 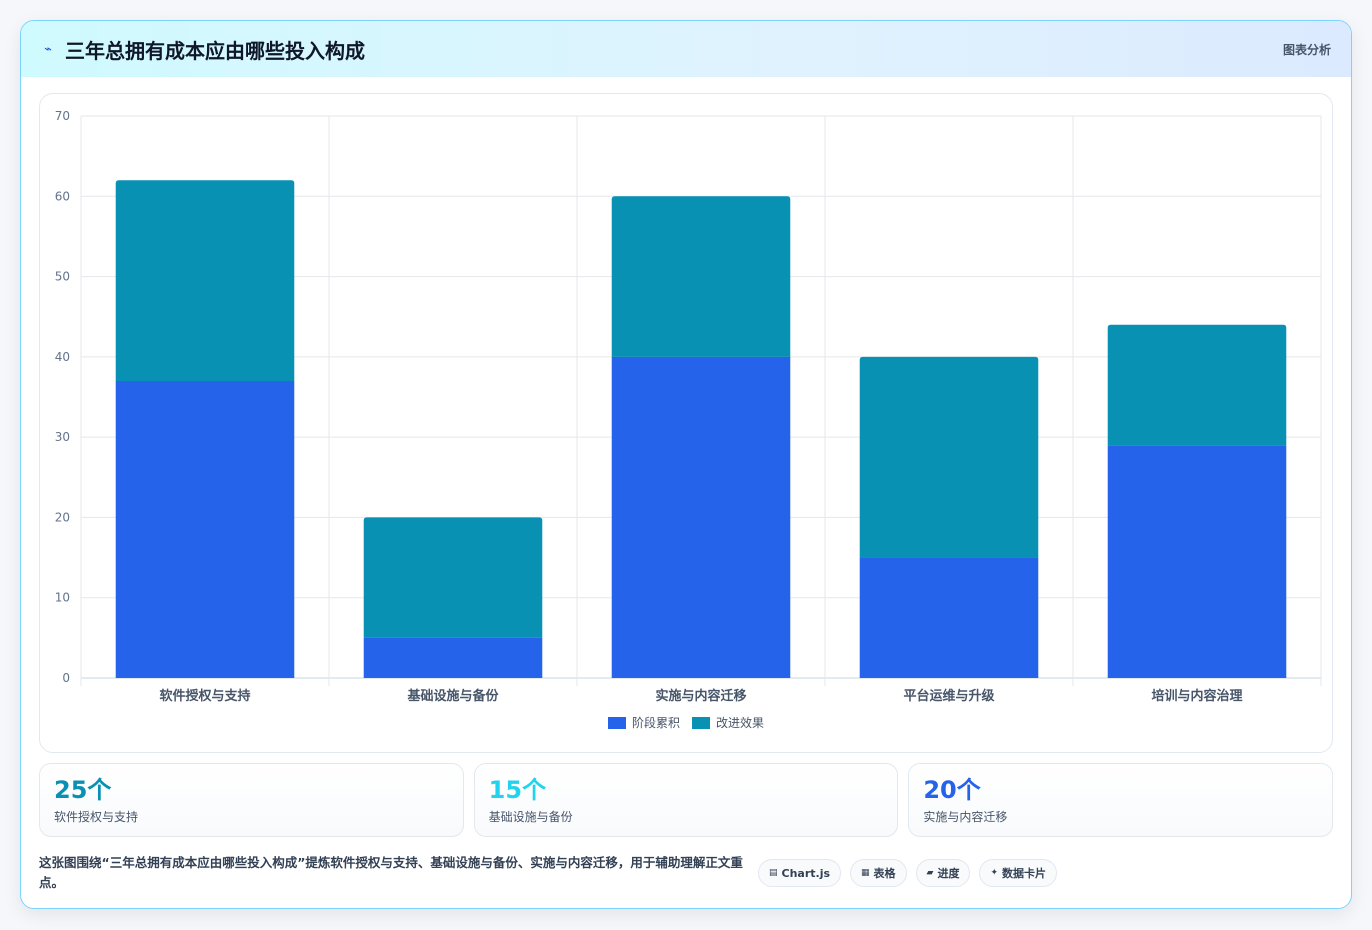 What do you see at coordinates (1306, 49) in the screenshot?
I see `chart-analysis-tag: 图表分析` at bounding box center [1306, 49].